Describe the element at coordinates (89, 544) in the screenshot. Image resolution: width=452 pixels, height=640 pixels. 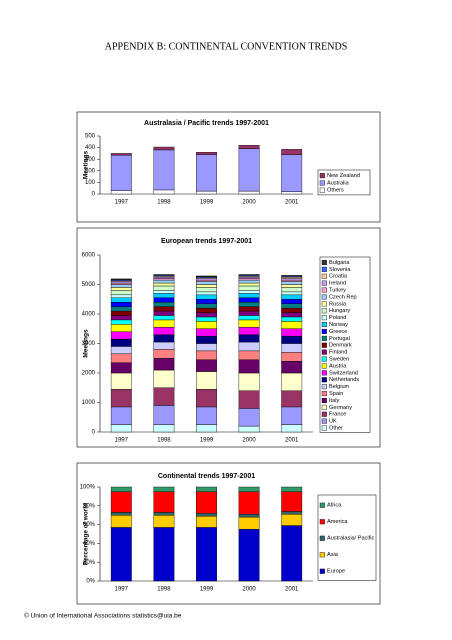
I see `y-tick-label: 40%` at that location.